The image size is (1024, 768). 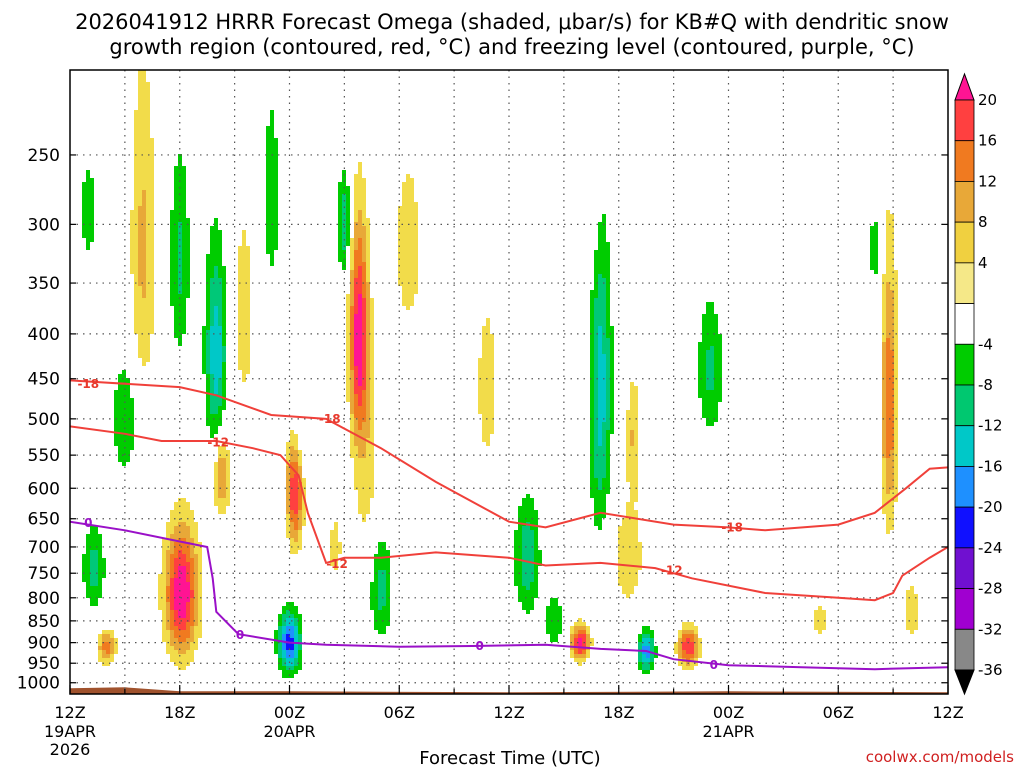 What do you see at coordinates (44, 284) in the screenshot?
I see `y-tick-label: 350` at bounding box center [44, 284].